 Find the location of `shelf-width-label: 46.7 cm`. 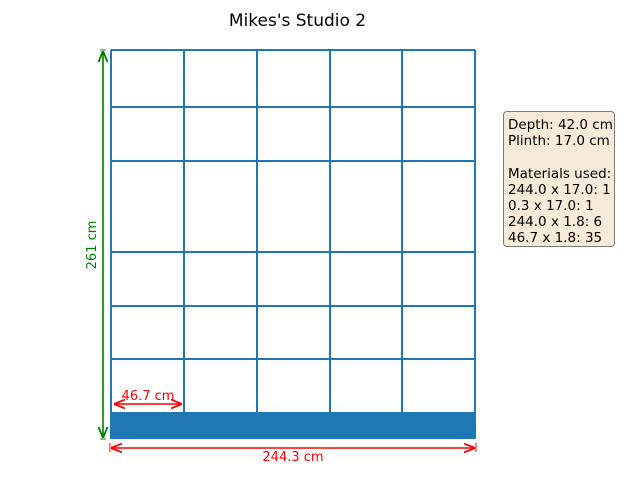

shelf-width-label: 46.7 cm is located at coordinates (148, 396).